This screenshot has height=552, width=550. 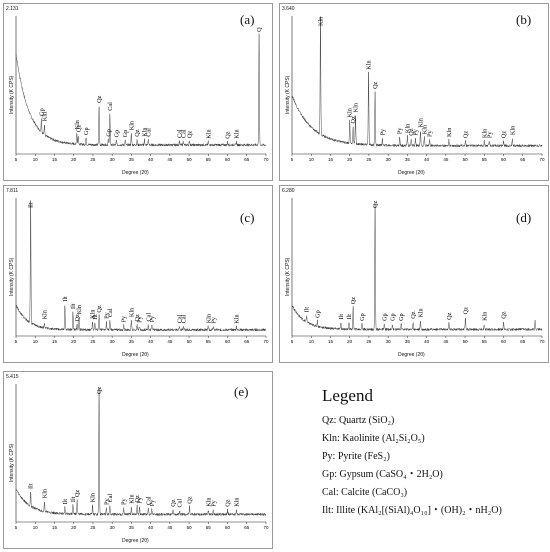 What do you see at coordinates (135, 173) in the screenshot?
I see `x-axis-label-a: Degree (2θ)` at bounding box center [135, 173].